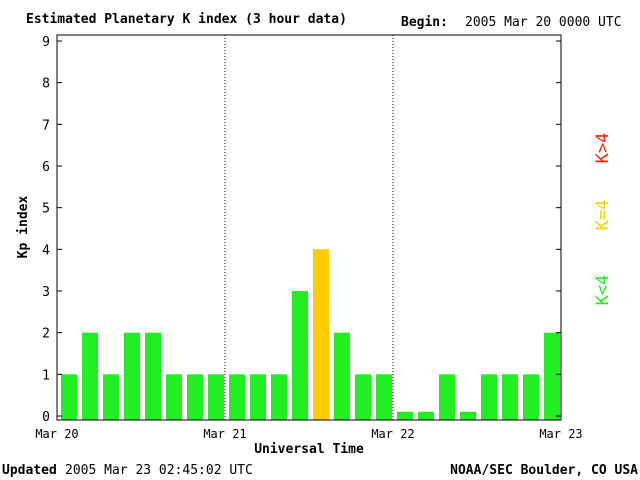 This screenshot has width=640, height=480. What do you see at coordinates (46, 84) in the screenshot?
I see `y-tick-label: 8` at bounding box center [46, 84].